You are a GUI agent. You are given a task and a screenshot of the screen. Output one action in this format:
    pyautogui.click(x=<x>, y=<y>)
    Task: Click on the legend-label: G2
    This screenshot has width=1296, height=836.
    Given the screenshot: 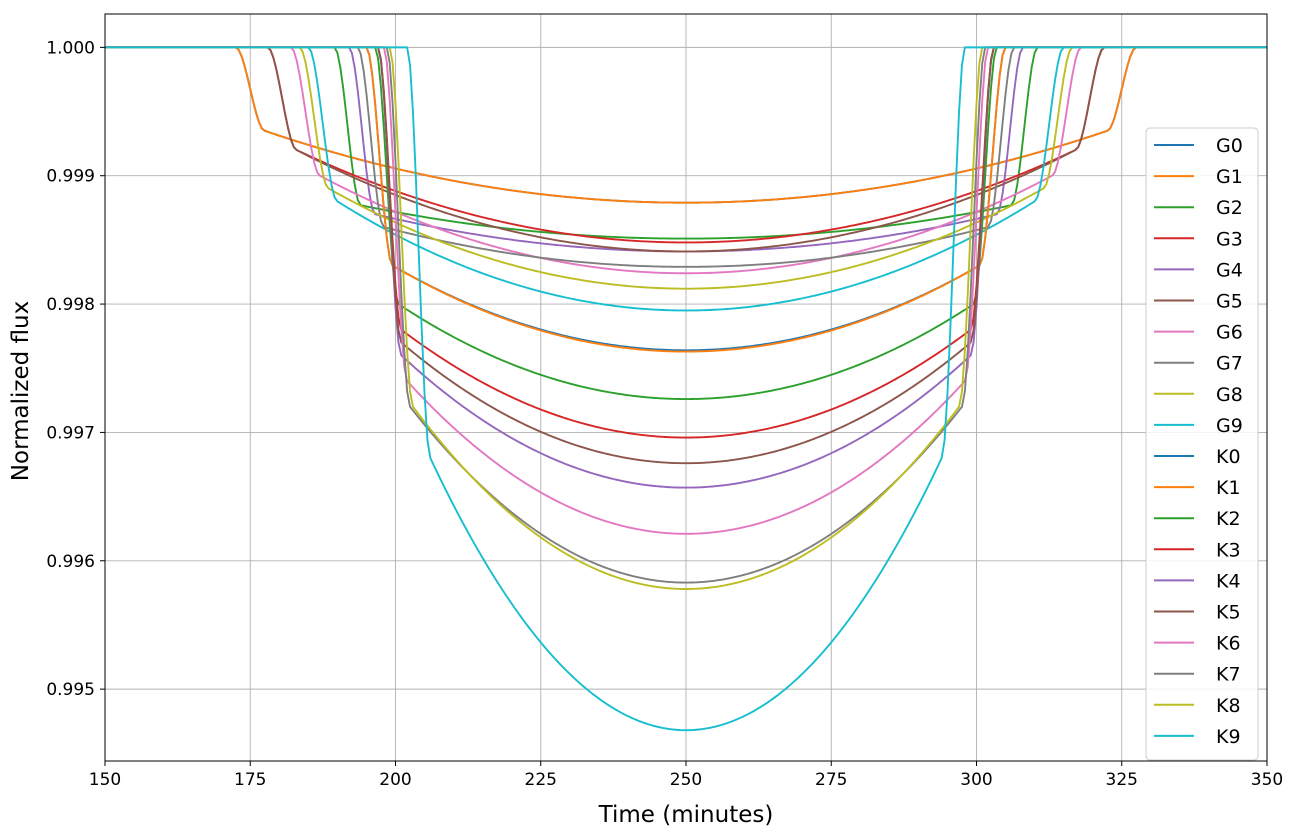 What is the action you would take?
    pyautogui.click(x=1229, y=208)
    